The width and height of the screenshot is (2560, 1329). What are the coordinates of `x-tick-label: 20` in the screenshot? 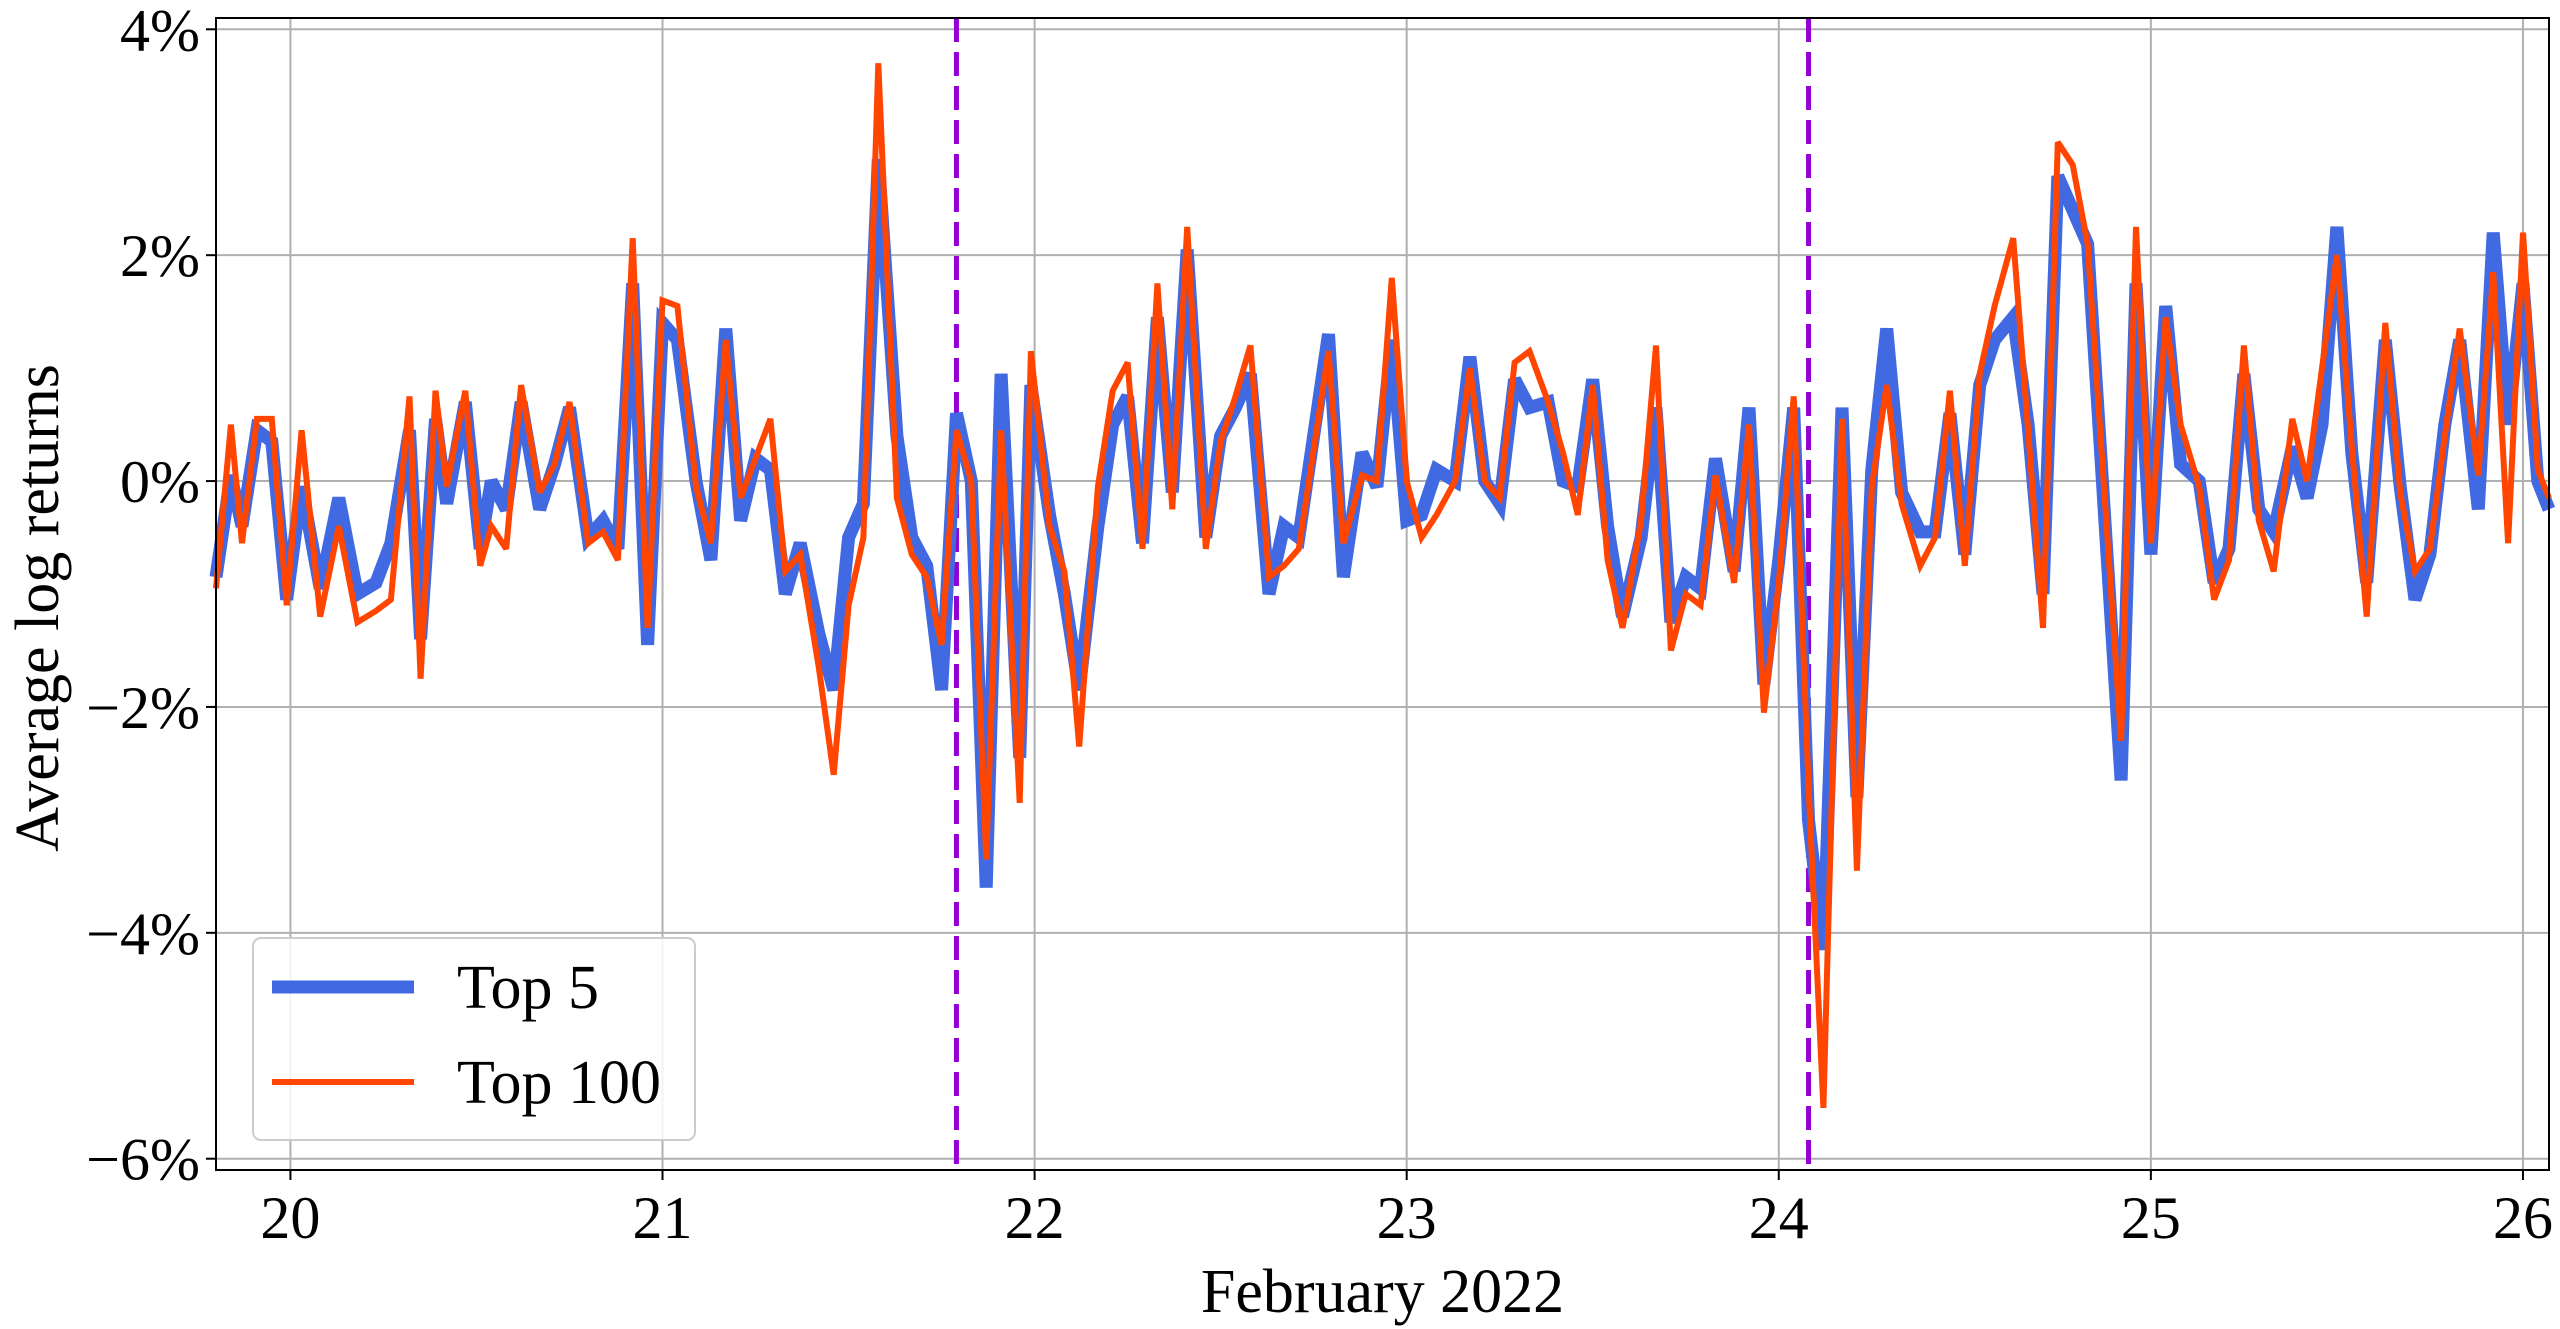 It's located at (290, 1218).